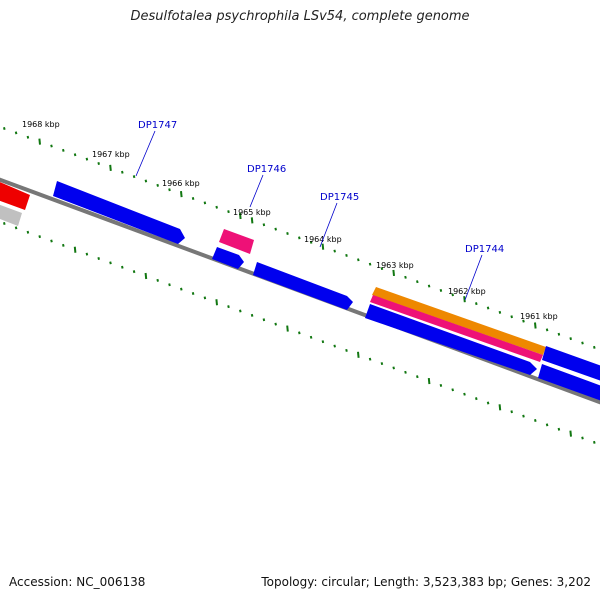  What do you see at coordinates (157, 125) in the screenshot?
I see `gene-label-dp1747: DP1747` at bounding box center [157, 125].